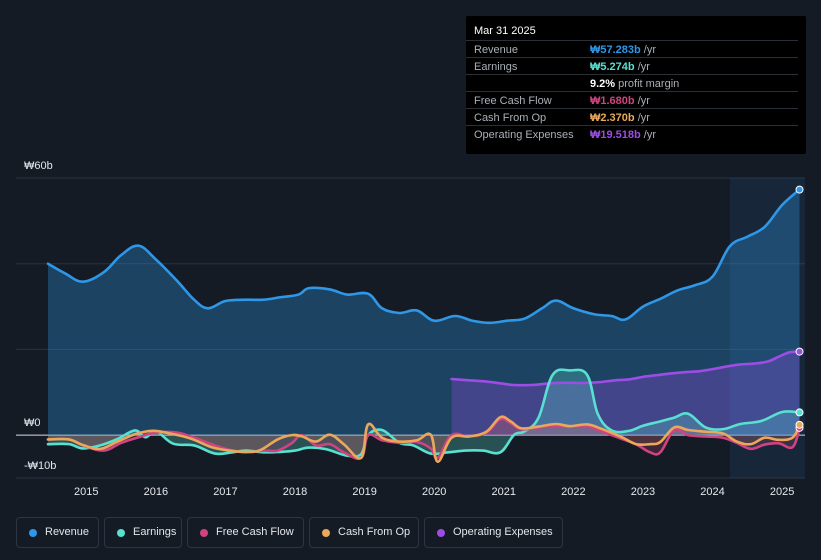 Image resolution: width=821 pixels, height=560 pixels. Describe the element at coordinates (40, 466) in the screenshot. I see `y-axis-bottom-label: -₩10b` at that location.